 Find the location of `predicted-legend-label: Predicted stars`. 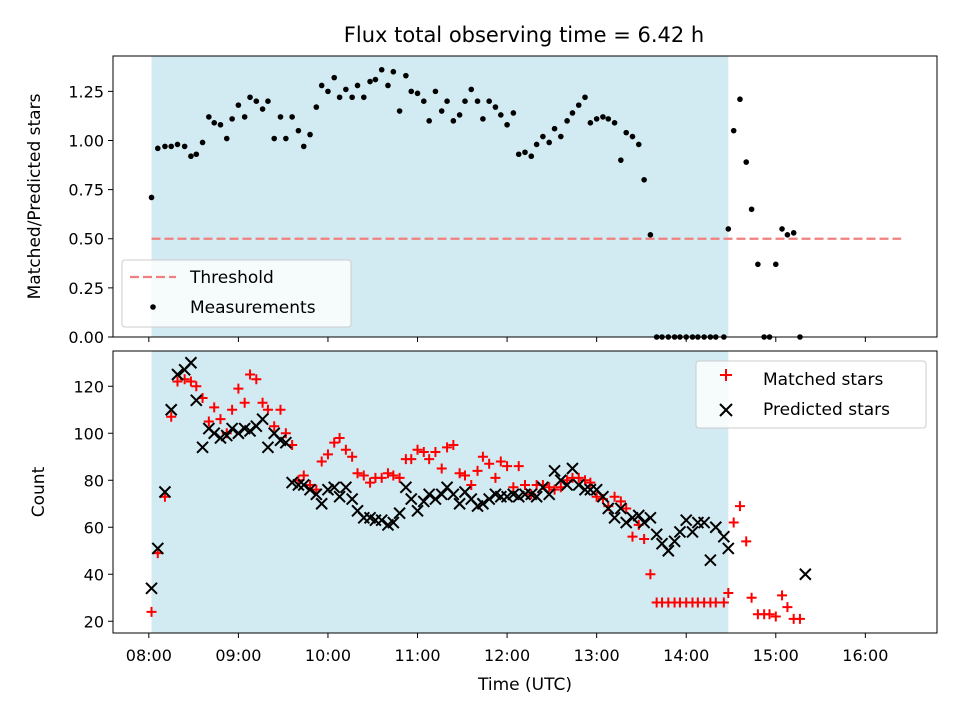

predicted-legend-label: Predicted stars is located at coordinates (826, 410).